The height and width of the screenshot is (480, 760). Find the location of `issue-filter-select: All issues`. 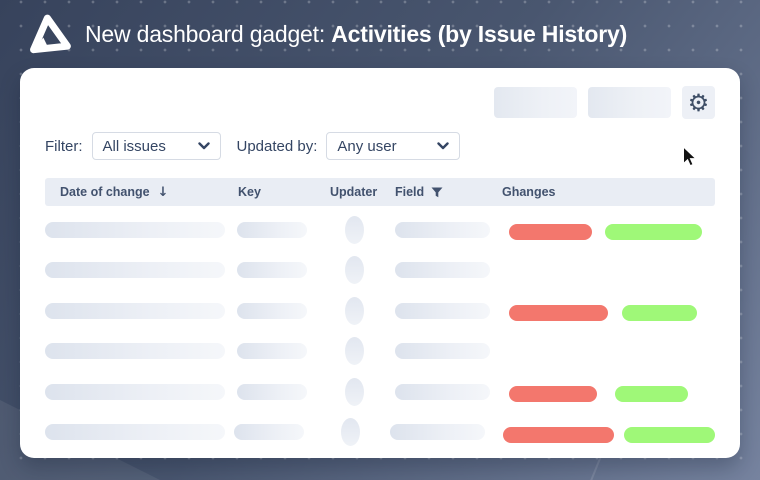

issue-filter-select: All issues is located at coordinates (156, 146).